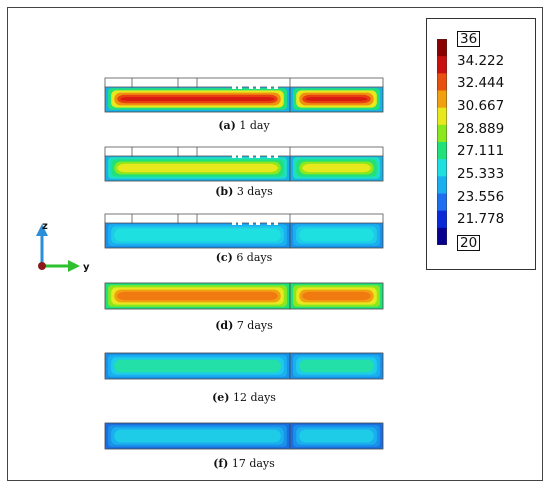 The width and height of the screenshot is (550, 490). What do you see at coordinates (244, 463) in the screenshot?
I see `caption-f: (f) 17 days` at bounding box center [244, 463].